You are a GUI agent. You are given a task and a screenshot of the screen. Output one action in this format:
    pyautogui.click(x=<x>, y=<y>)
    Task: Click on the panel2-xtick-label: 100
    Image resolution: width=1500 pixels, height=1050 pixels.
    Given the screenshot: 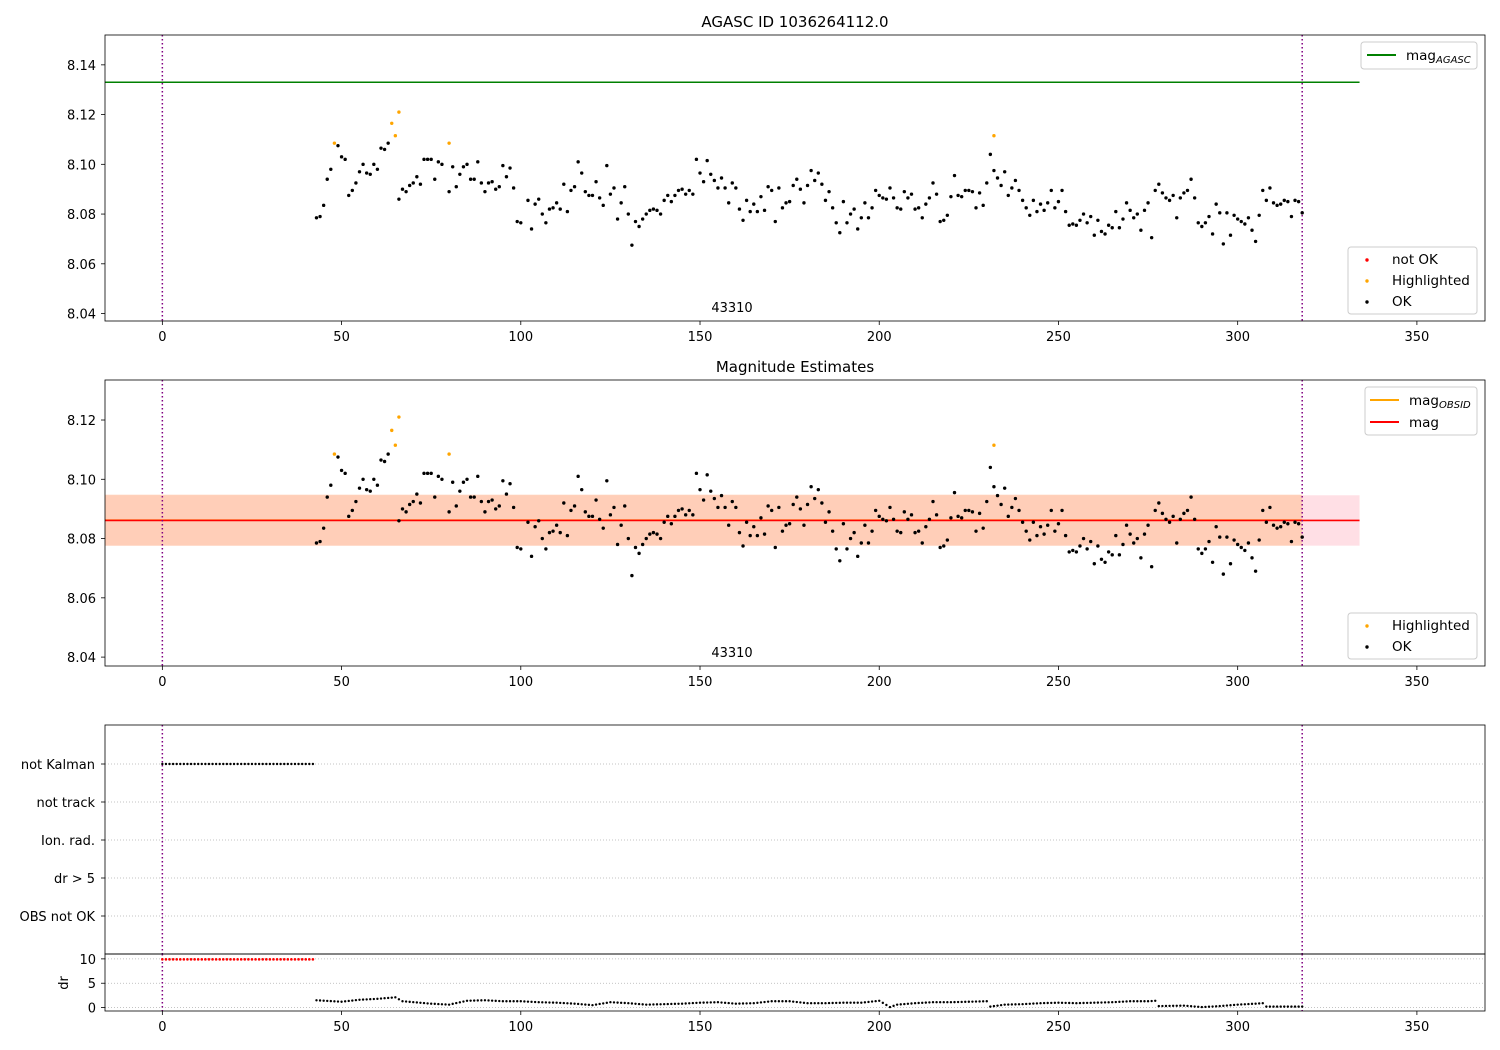 What is the action you would take?
    pyautogui.click(x=520, y=682)
    